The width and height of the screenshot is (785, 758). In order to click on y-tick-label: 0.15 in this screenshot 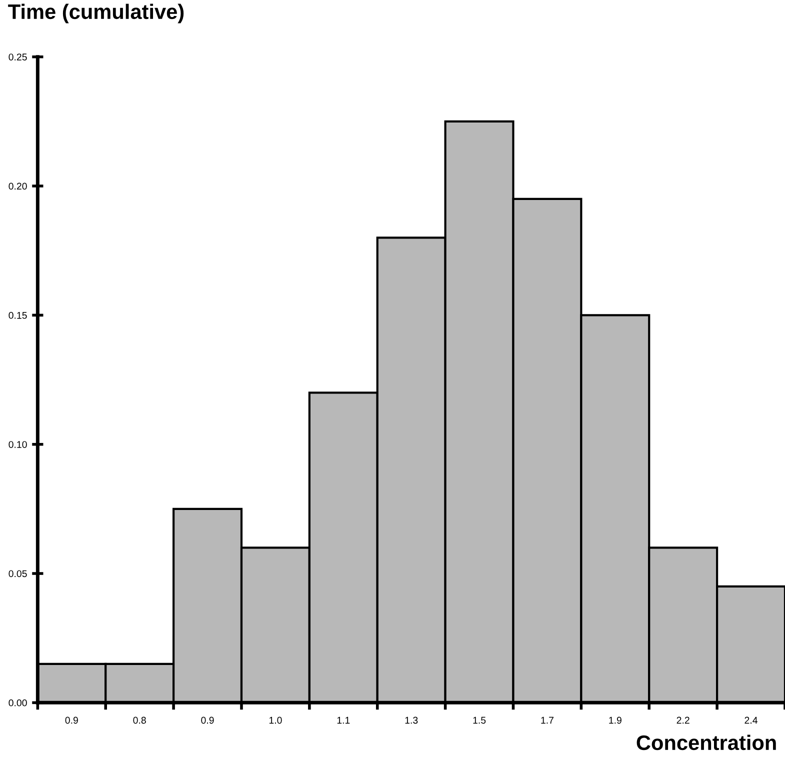, I will do `click(17, 315)`.